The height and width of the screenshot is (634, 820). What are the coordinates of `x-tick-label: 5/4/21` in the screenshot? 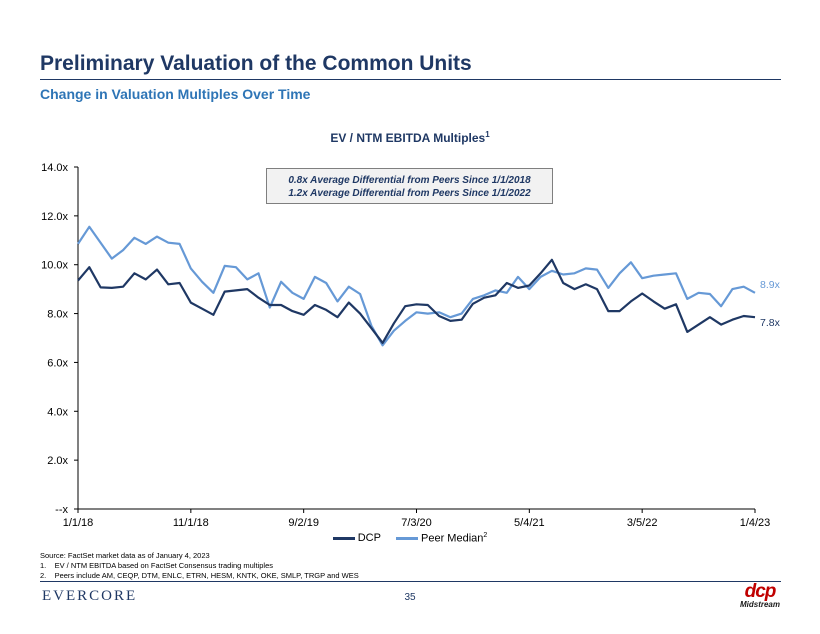 It's located at (529, 523).